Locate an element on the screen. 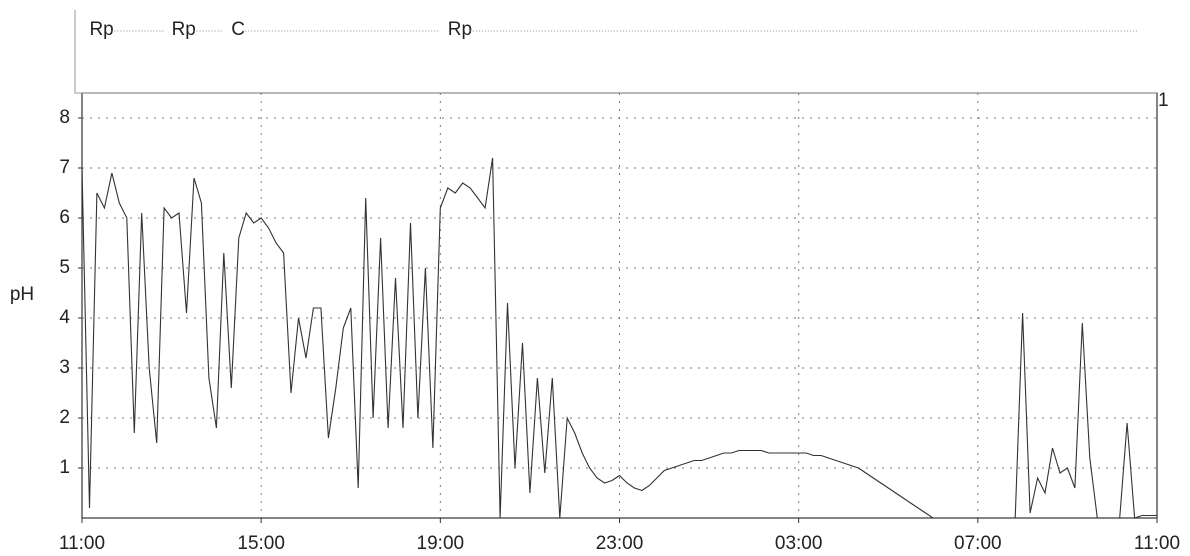  event-strip is located at coordinates (615, 52).